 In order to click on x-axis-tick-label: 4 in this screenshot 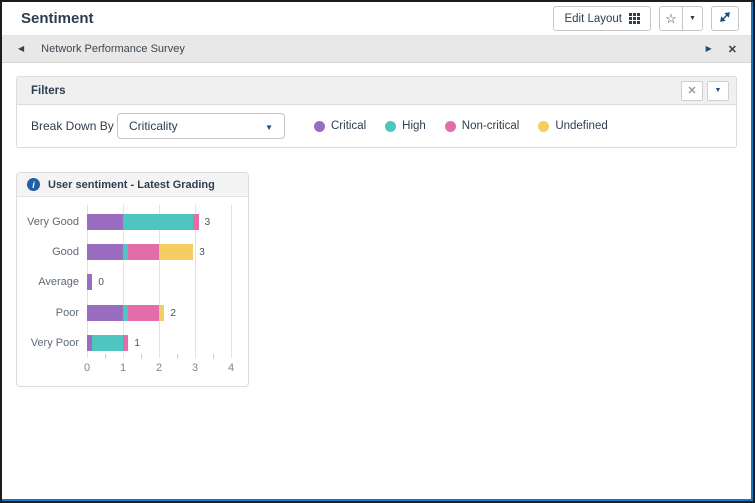, I will do `click(231, 368)`.